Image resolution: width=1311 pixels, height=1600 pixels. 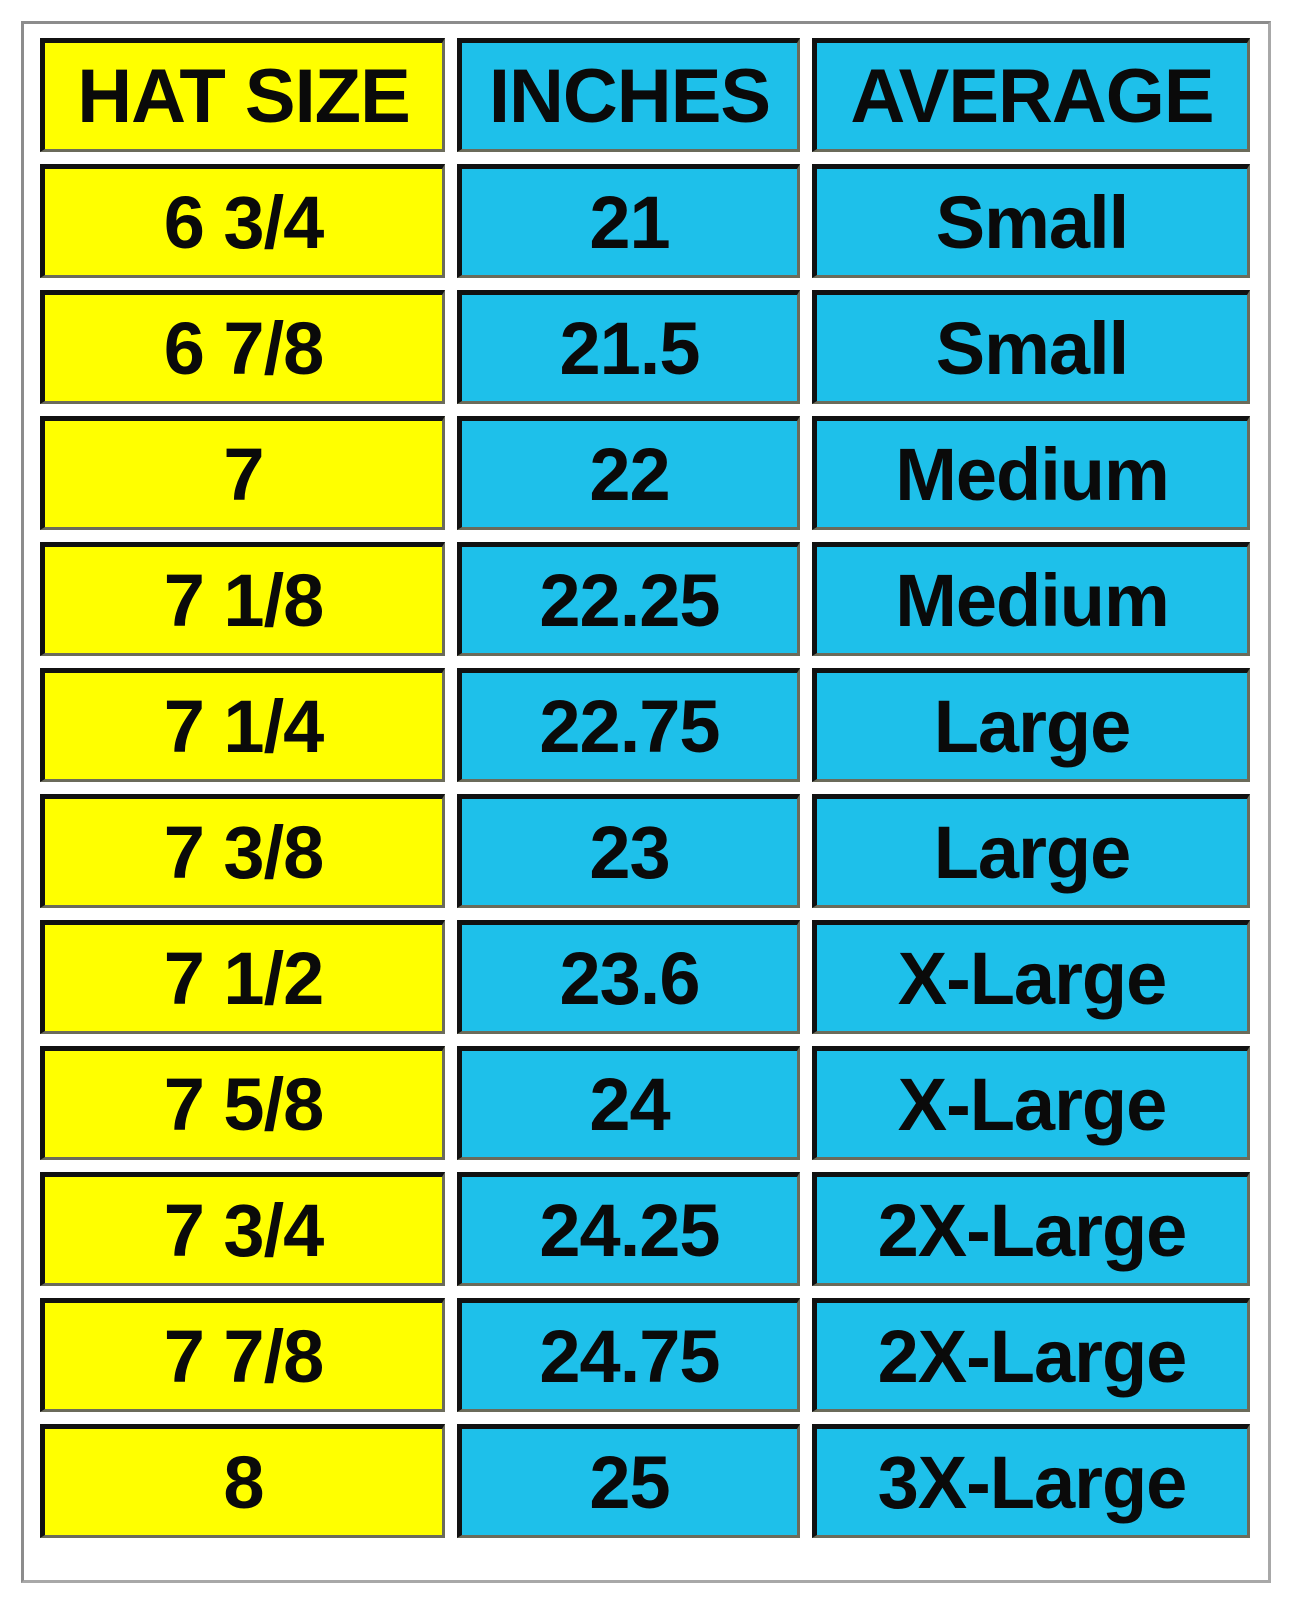 What do you see at coordinates (628, 1481) in the screenshot?
I see `cell-inches: 25` at bounding box center [628, 1481].